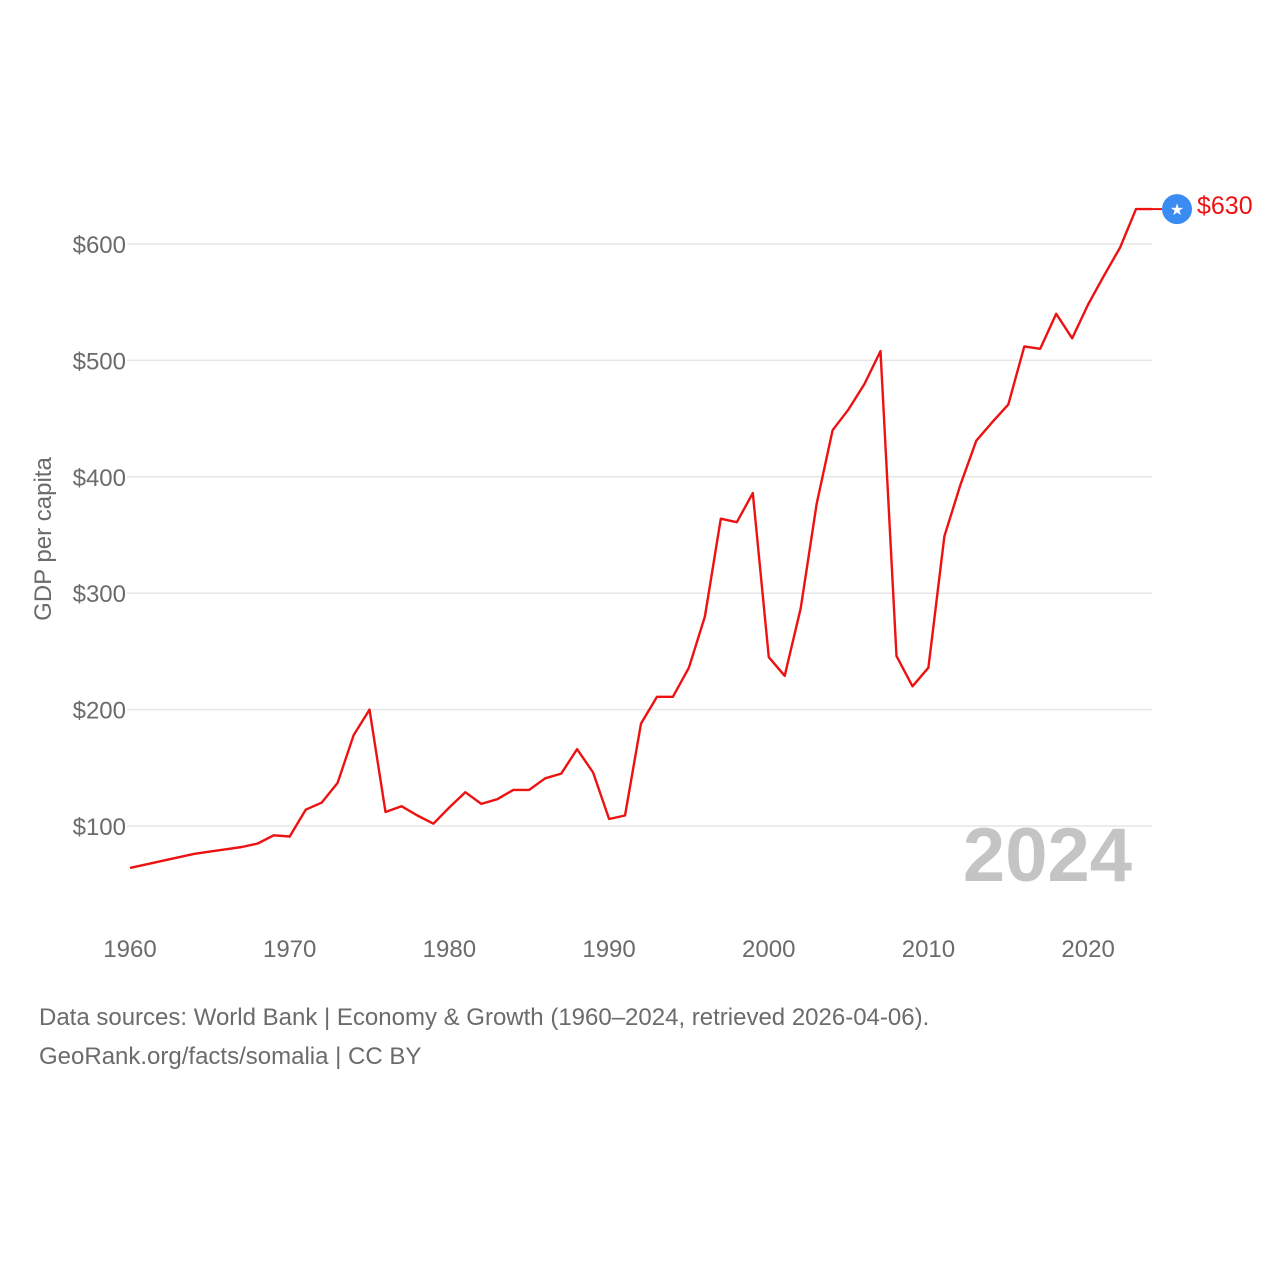 This screenshot has height=1280, width=1280. What do you see at coordinates (768, 949) in the screenshot?
I see `x-tick-label: 2000` at bounding box center [768, 949].